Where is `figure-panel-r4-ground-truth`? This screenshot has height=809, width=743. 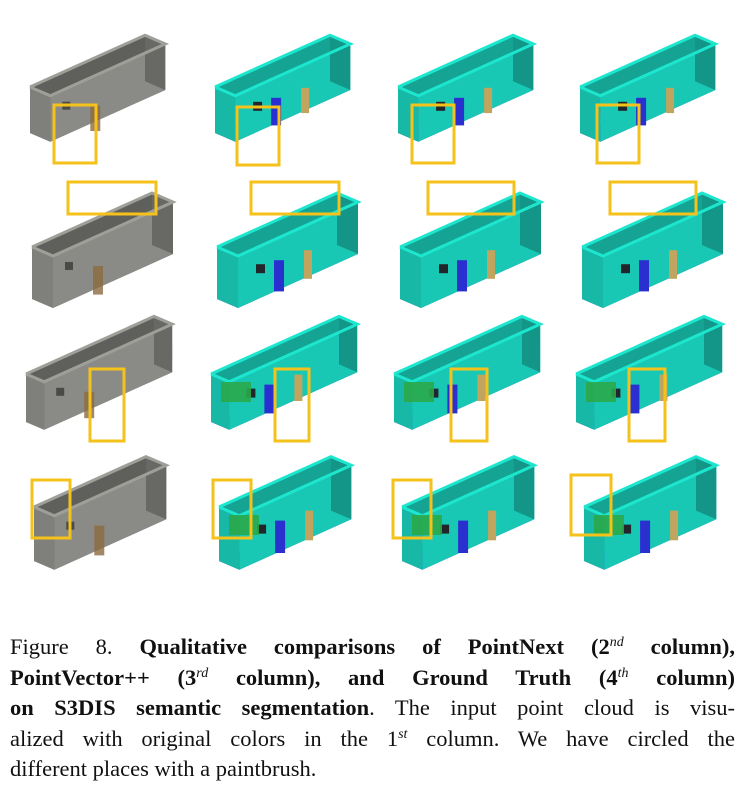
figure-panel-r4-ground-truth is located at coordinates (651, 529).